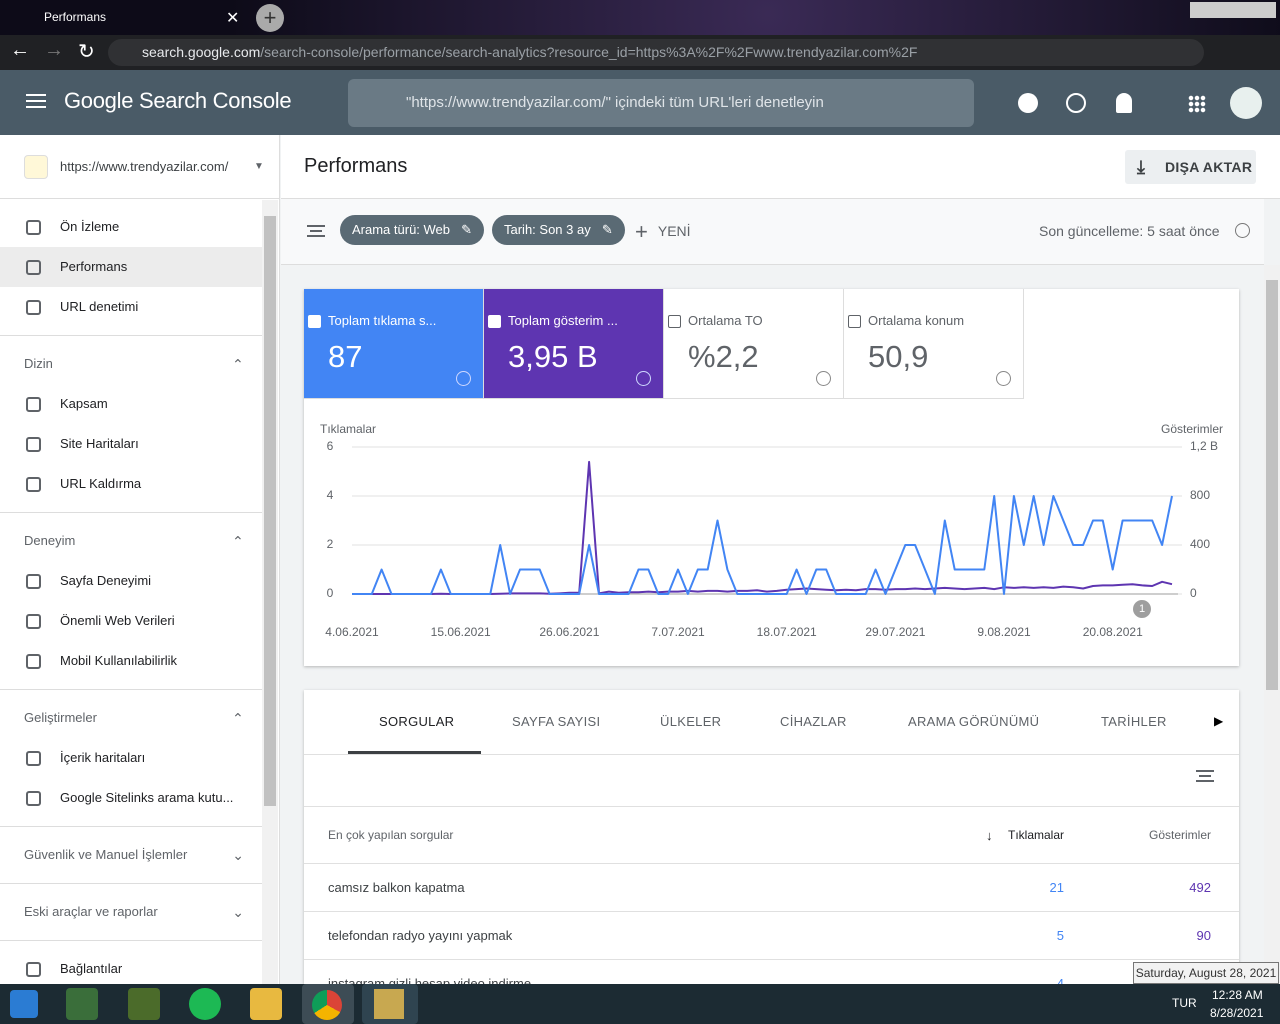  Describe the element at coordinates (330, 544) in the screenshot. I see `y-tick-label: 2` at that location.